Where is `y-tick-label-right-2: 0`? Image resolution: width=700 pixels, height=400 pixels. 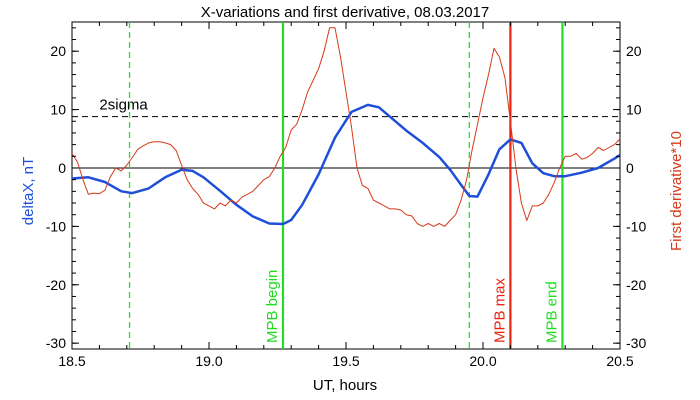 y-tick-label-right-2: 0 is located at coordinates (630, 168).